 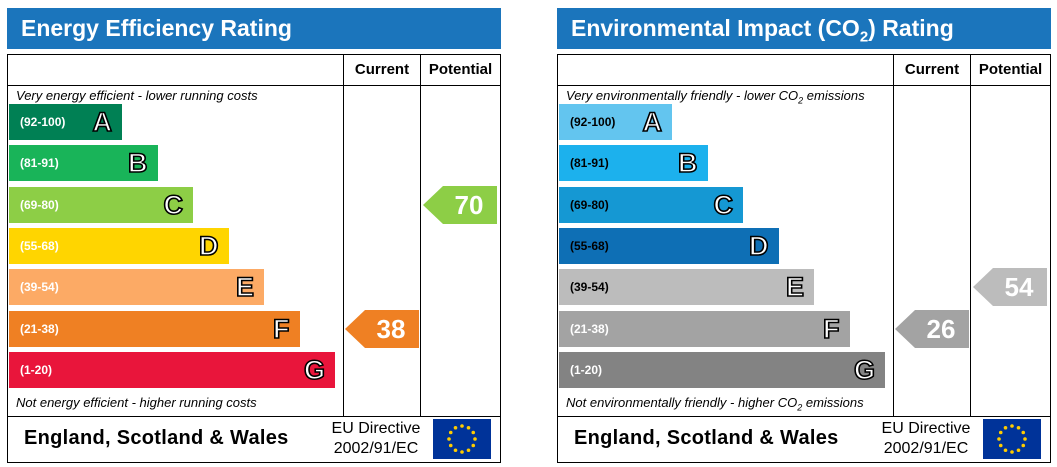 What do you see at coordinates (831, 329) in the screenshot?
I see `band-letter: F` at bounding box center [831, 329].